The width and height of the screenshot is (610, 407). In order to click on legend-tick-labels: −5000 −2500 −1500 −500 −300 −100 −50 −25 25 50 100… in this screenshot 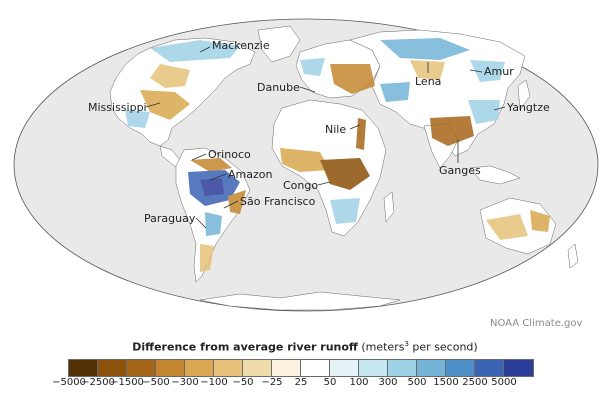, I will do `click(305, 384)`.